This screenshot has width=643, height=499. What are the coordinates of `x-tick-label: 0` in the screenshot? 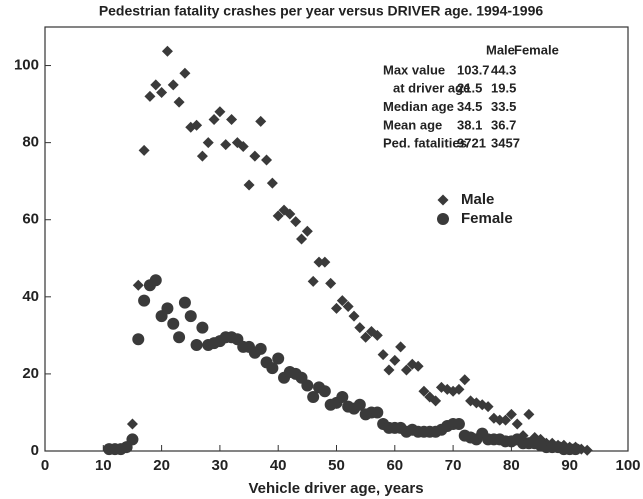 It's located at (45, 465).